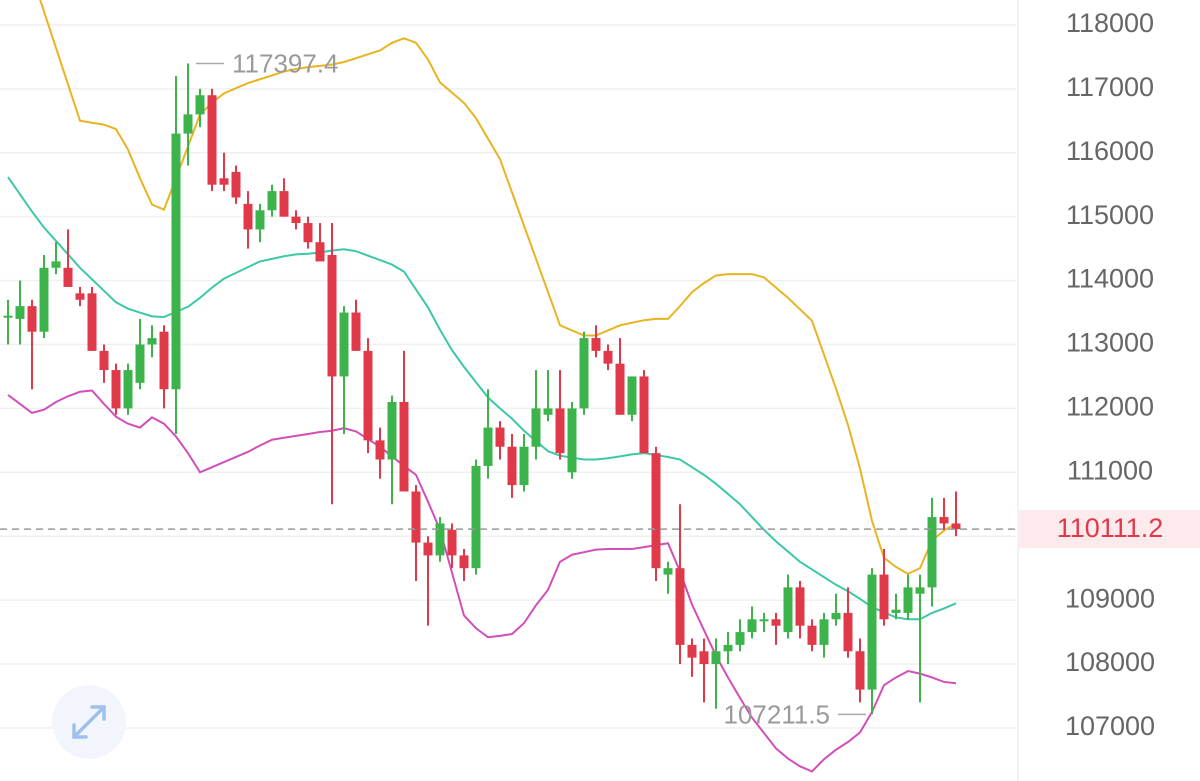 This screenshot has height=781, width=1200. What do you see at coordinates (1110, 662) in the screenshot?
I see `y-tick-label: 108000` at bounding box center [1110, 662].